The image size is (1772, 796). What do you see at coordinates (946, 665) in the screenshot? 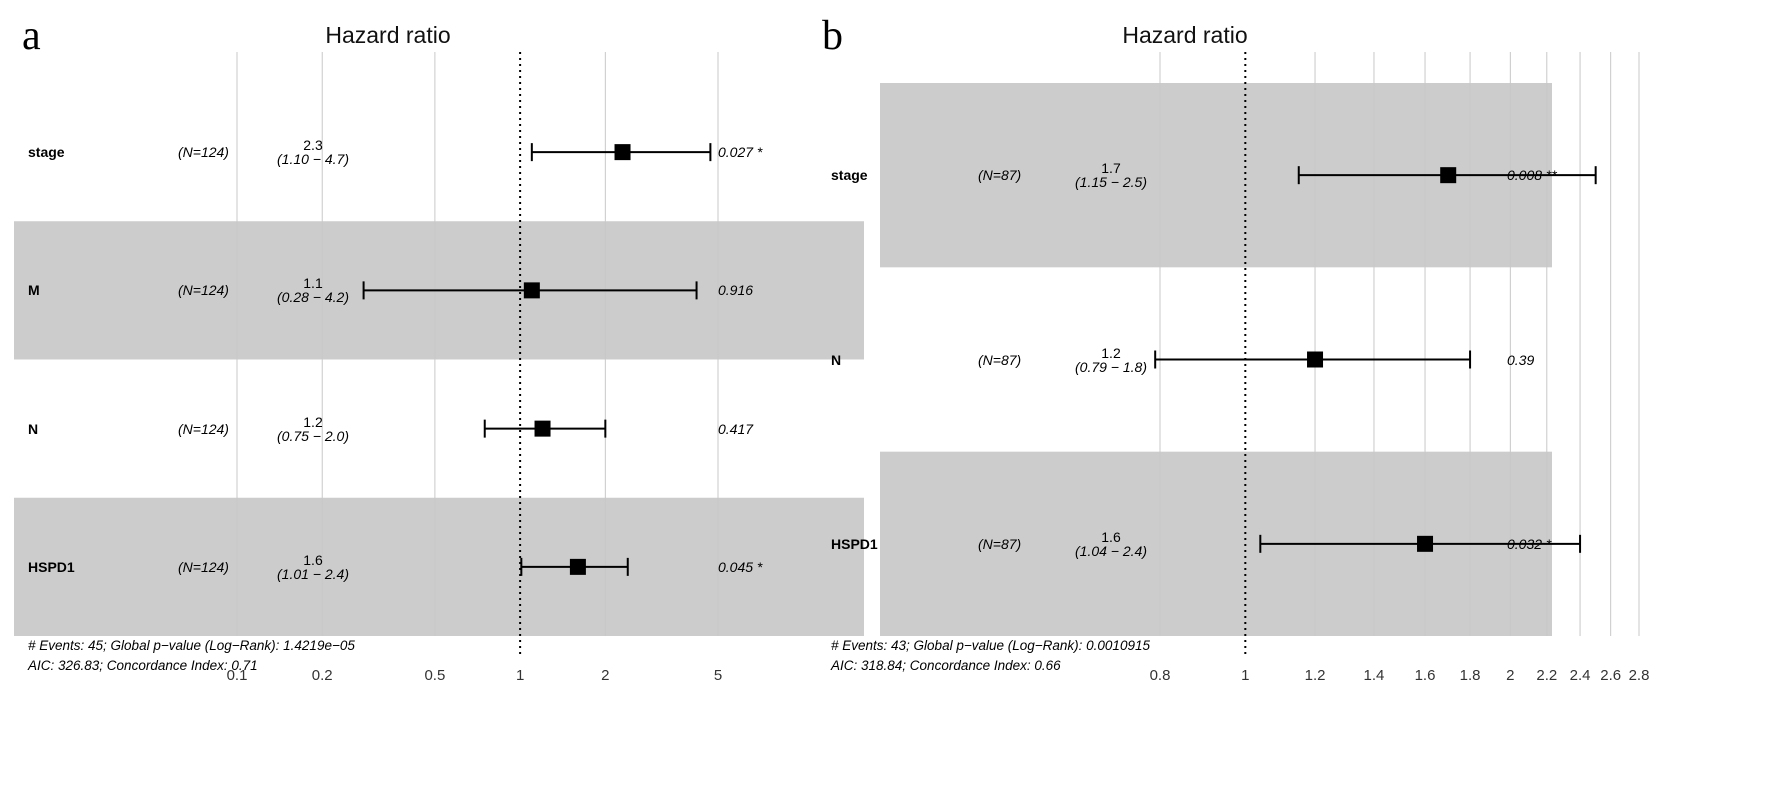
I see `footer-aic-b: AIC: 318.84; Concordance Index: 0.66` at bounding box center [946, 665].